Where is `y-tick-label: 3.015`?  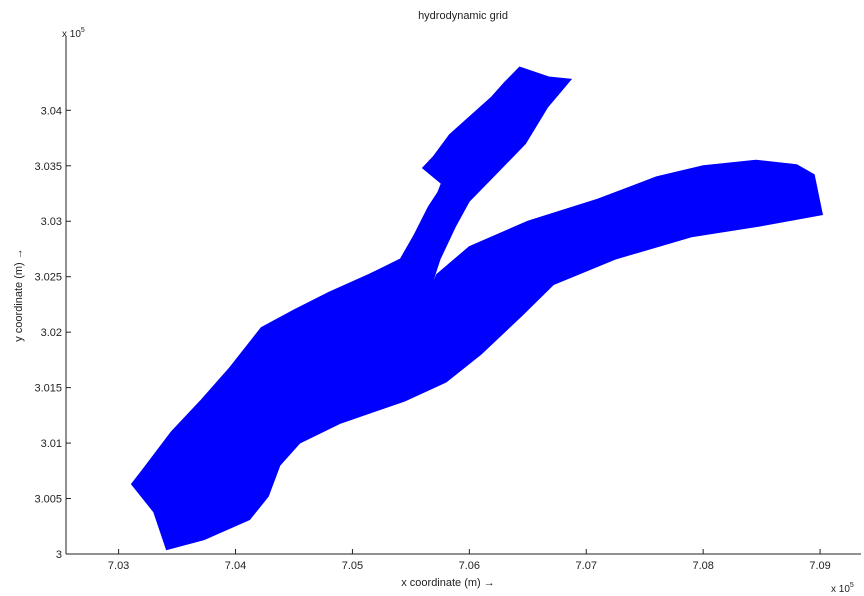 y-tick-label: 3.015 is located at coordinates (48, 389).